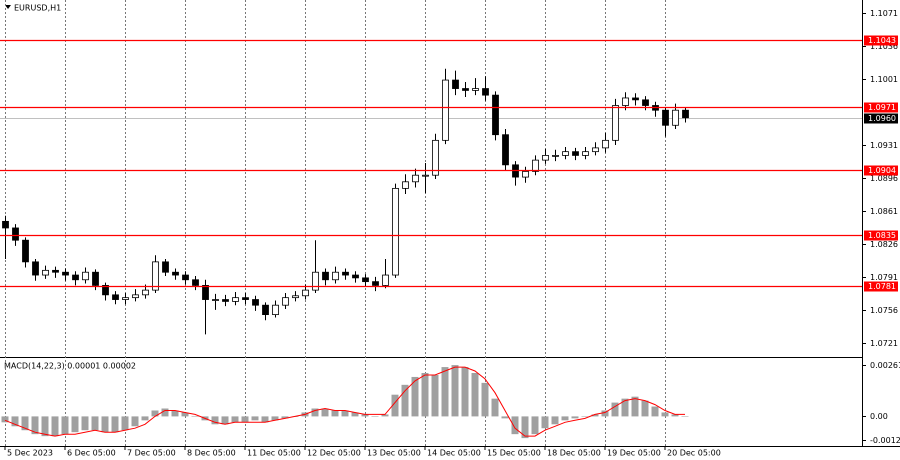  I want to click on level-label: 1.0781, so click(882, 286).